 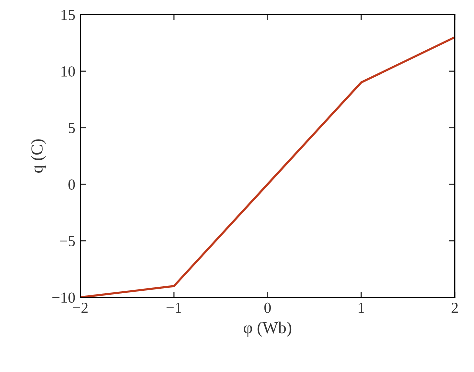 What do you see at coordinates (69, 71) in the screenshot?
I see `y-tick-label: 10` at bounding box center [69, 71].